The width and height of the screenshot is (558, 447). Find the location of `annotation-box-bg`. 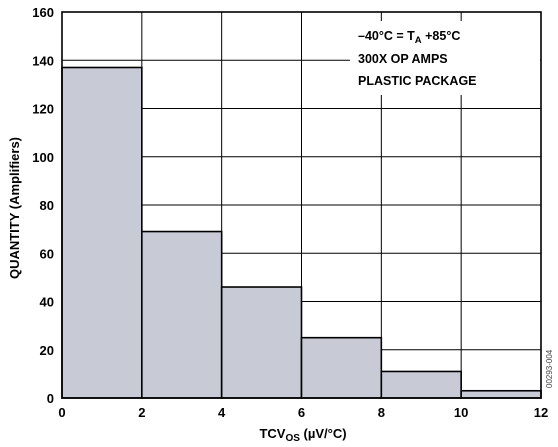

annotation-box-bg is located at coordinates (445, 58).